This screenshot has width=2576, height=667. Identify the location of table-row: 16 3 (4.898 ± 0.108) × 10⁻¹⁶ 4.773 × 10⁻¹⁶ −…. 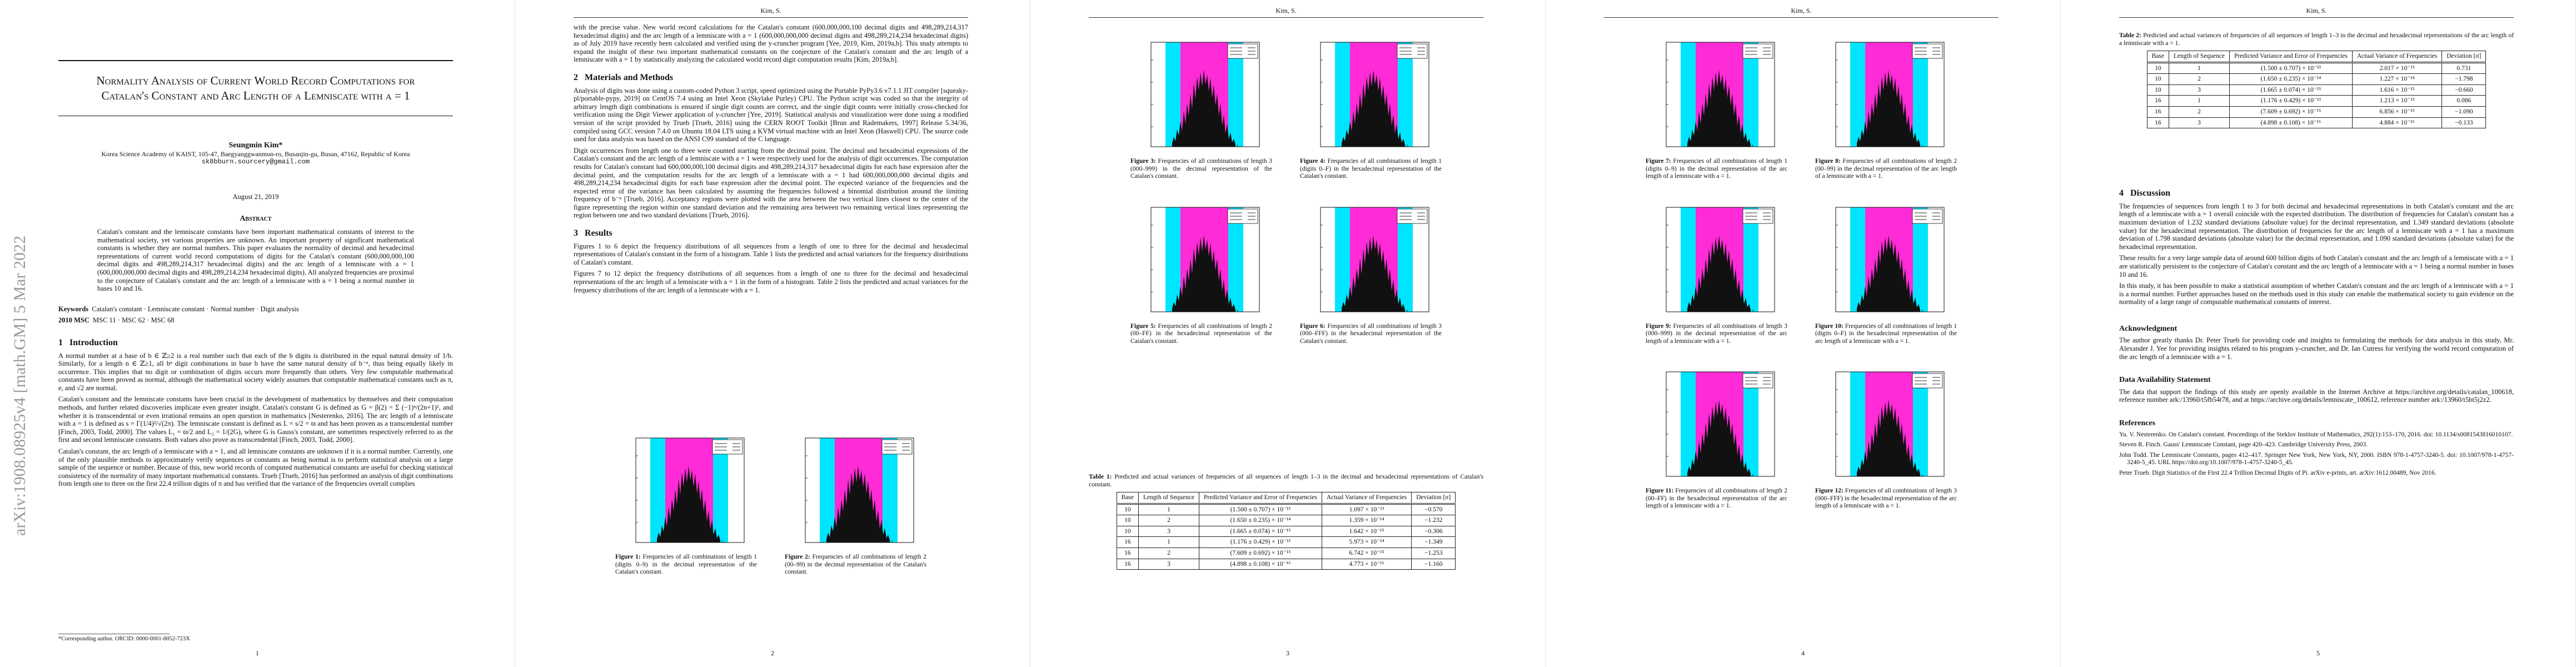
(1286, 564).